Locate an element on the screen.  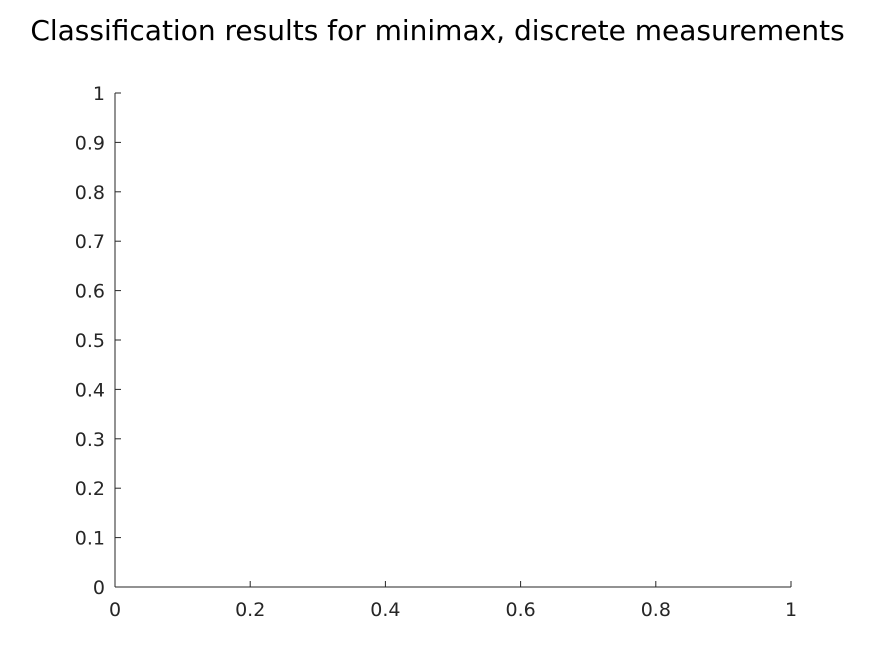
y-tick-label: 0.4 is located at coordinates (90, 390).